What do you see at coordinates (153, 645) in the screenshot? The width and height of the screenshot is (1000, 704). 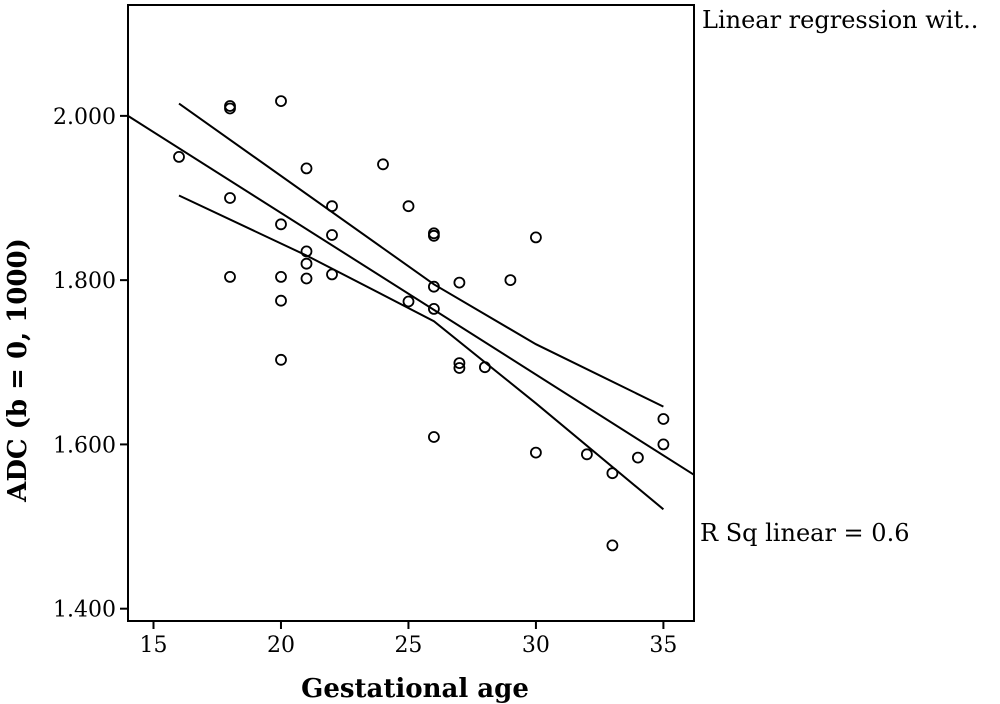 I see `x-tick-label: 15` at bounding box center [153, 645].